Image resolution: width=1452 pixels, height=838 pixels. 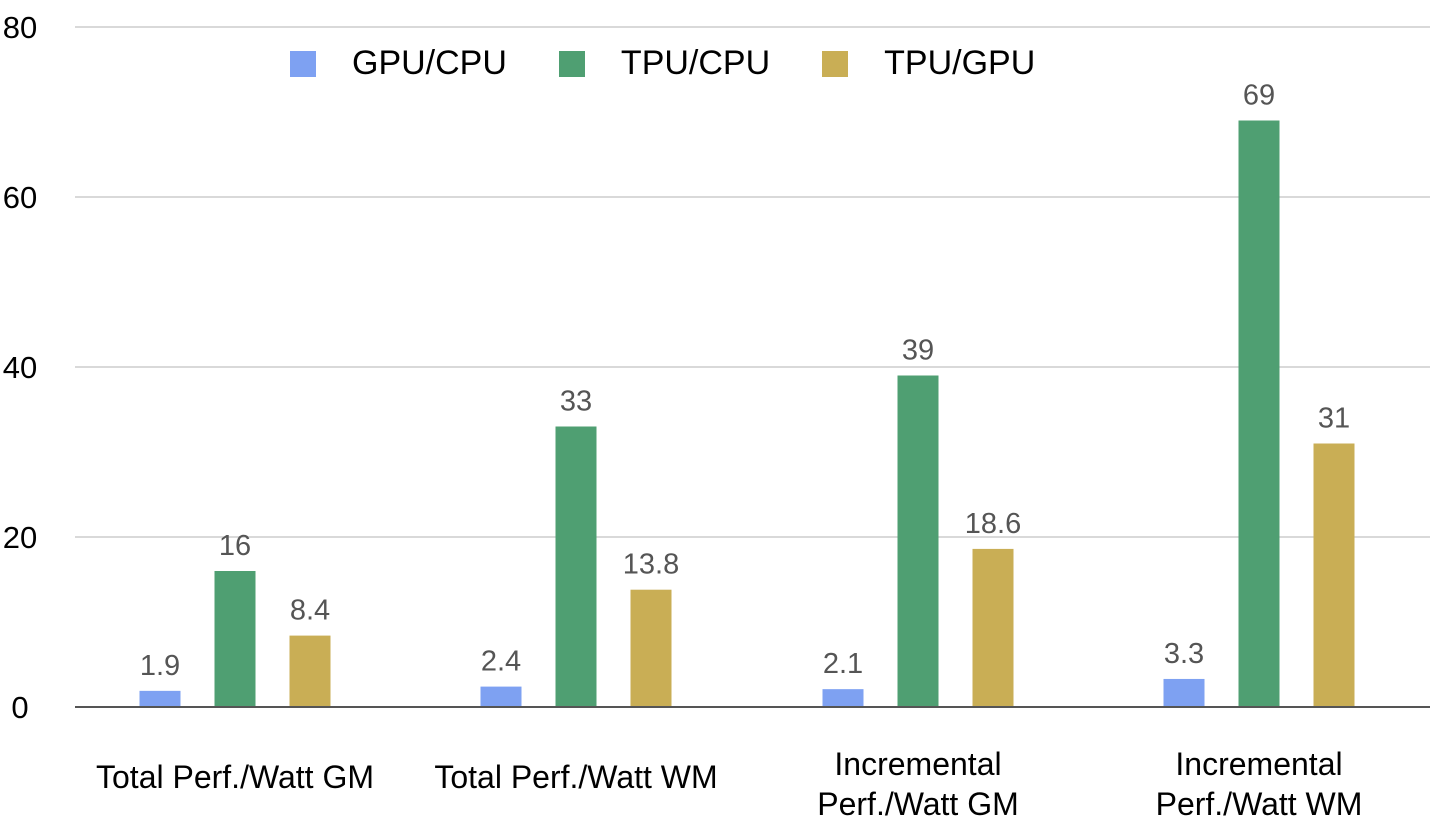 What do you see at coordinates (303, 63) in the screenshot?
I see `legend-swatch-gpu-cpu` at bounding box center [303, 63].